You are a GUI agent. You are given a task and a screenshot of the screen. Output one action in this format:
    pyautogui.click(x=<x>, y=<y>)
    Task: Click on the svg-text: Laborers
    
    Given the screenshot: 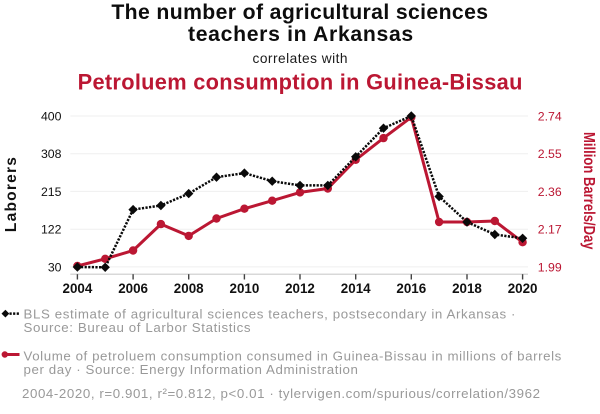 What is the action you would take?
    pyautogui.click(x=11, y=194)
    